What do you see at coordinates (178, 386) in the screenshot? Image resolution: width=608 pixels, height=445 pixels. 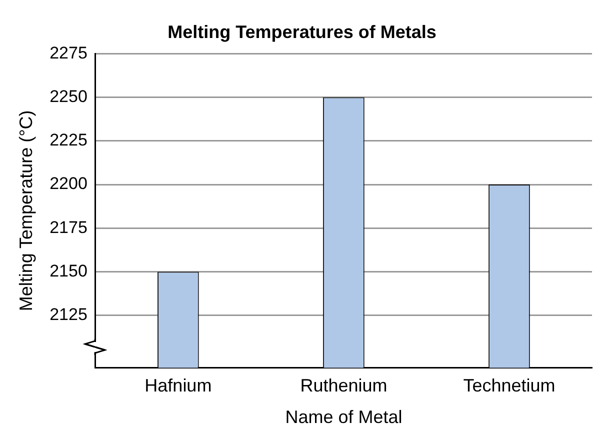 I see `x-tick-label: Hafnium` at bounding box center [178, 386].